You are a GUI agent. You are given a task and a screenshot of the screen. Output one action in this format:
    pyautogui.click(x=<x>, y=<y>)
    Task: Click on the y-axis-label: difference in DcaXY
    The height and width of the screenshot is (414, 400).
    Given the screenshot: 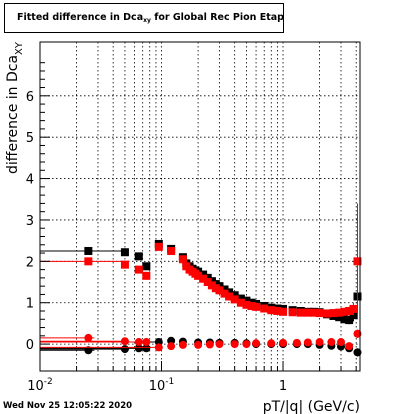 What is the action you would take?
    pyautogui.click(x=15, y=107)
    